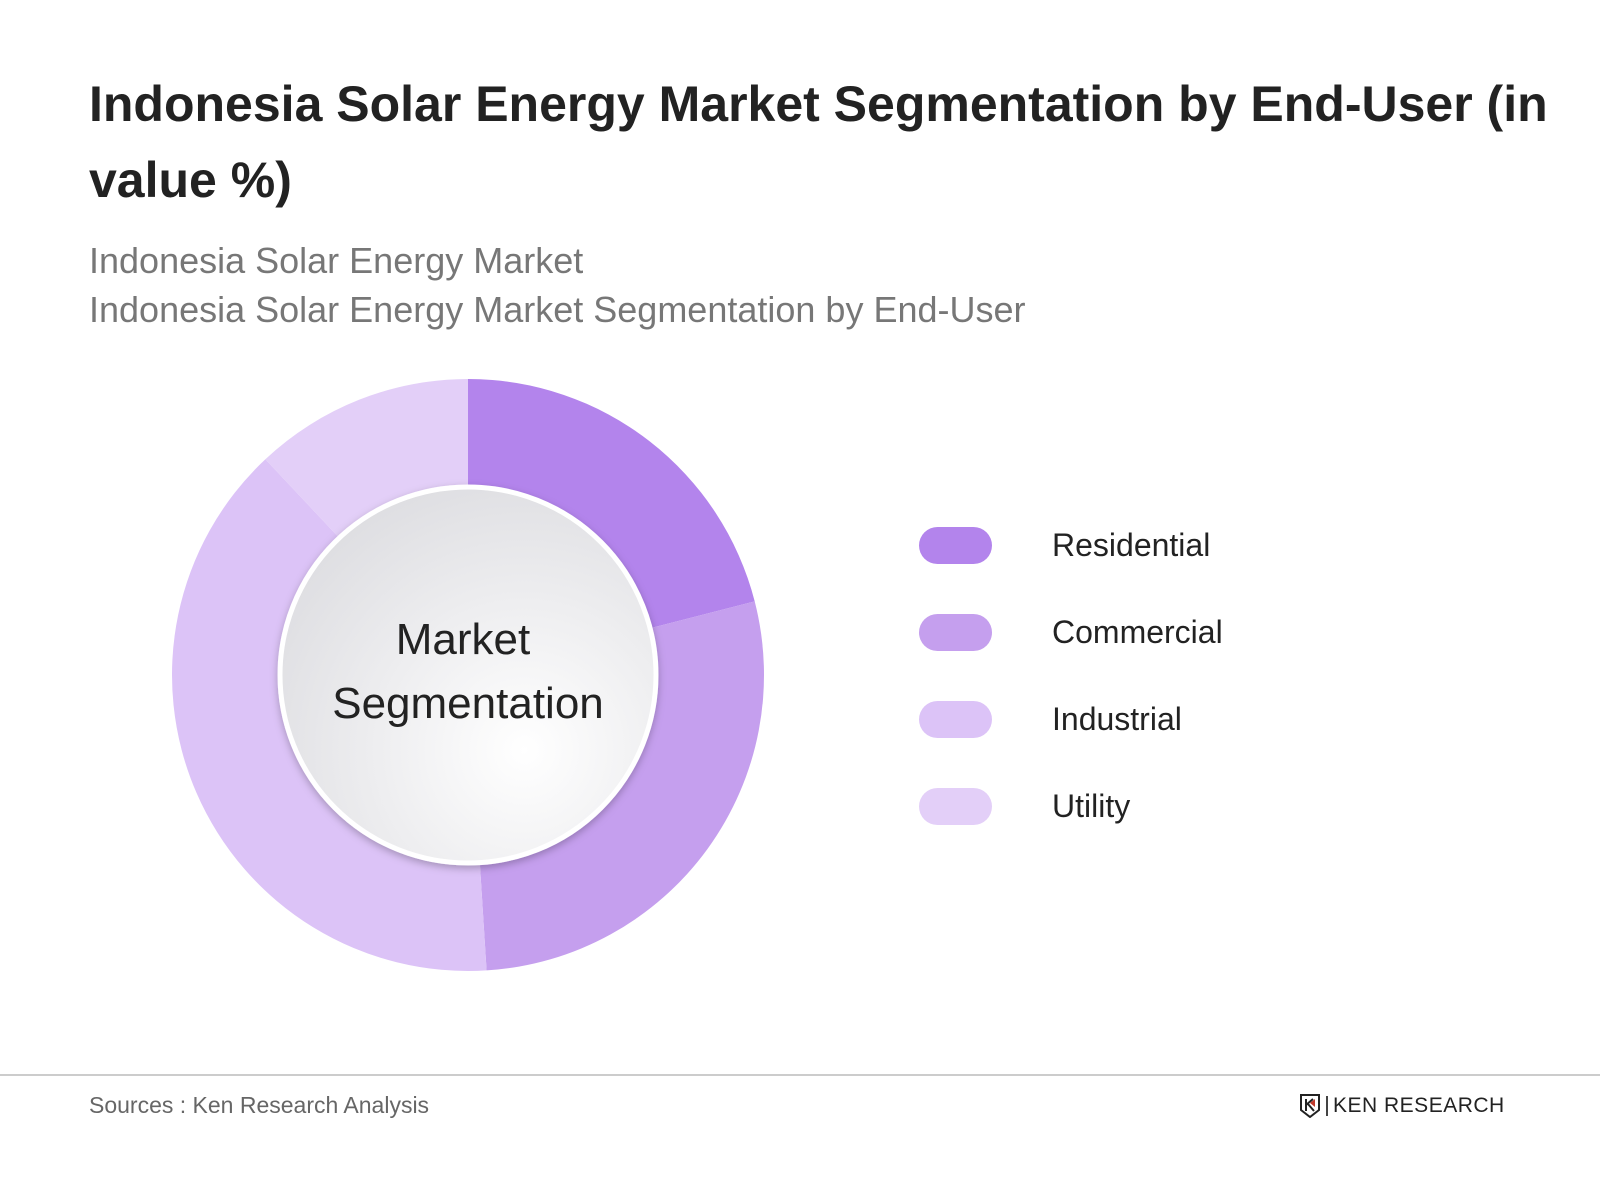  I want to click on ken-logo-icon, so click(1310, 1106).